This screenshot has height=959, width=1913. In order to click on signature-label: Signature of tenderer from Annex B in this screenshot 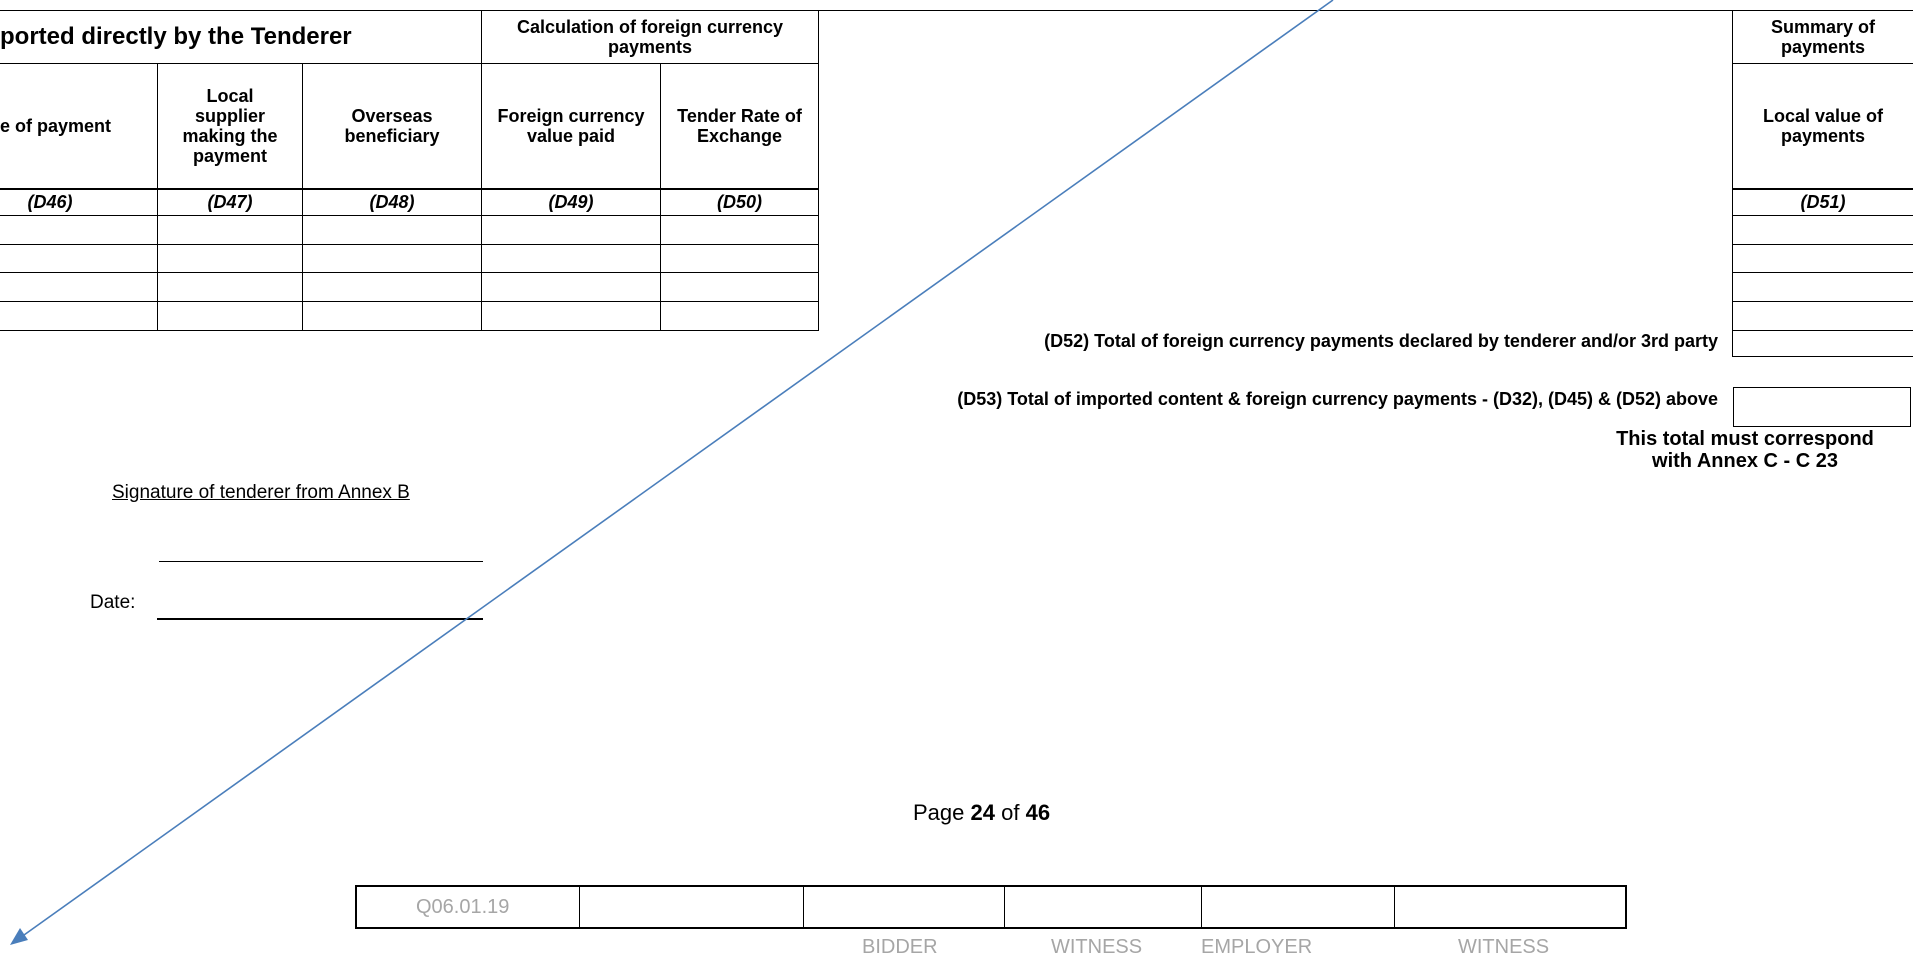, I will do `click(261, 492)`.